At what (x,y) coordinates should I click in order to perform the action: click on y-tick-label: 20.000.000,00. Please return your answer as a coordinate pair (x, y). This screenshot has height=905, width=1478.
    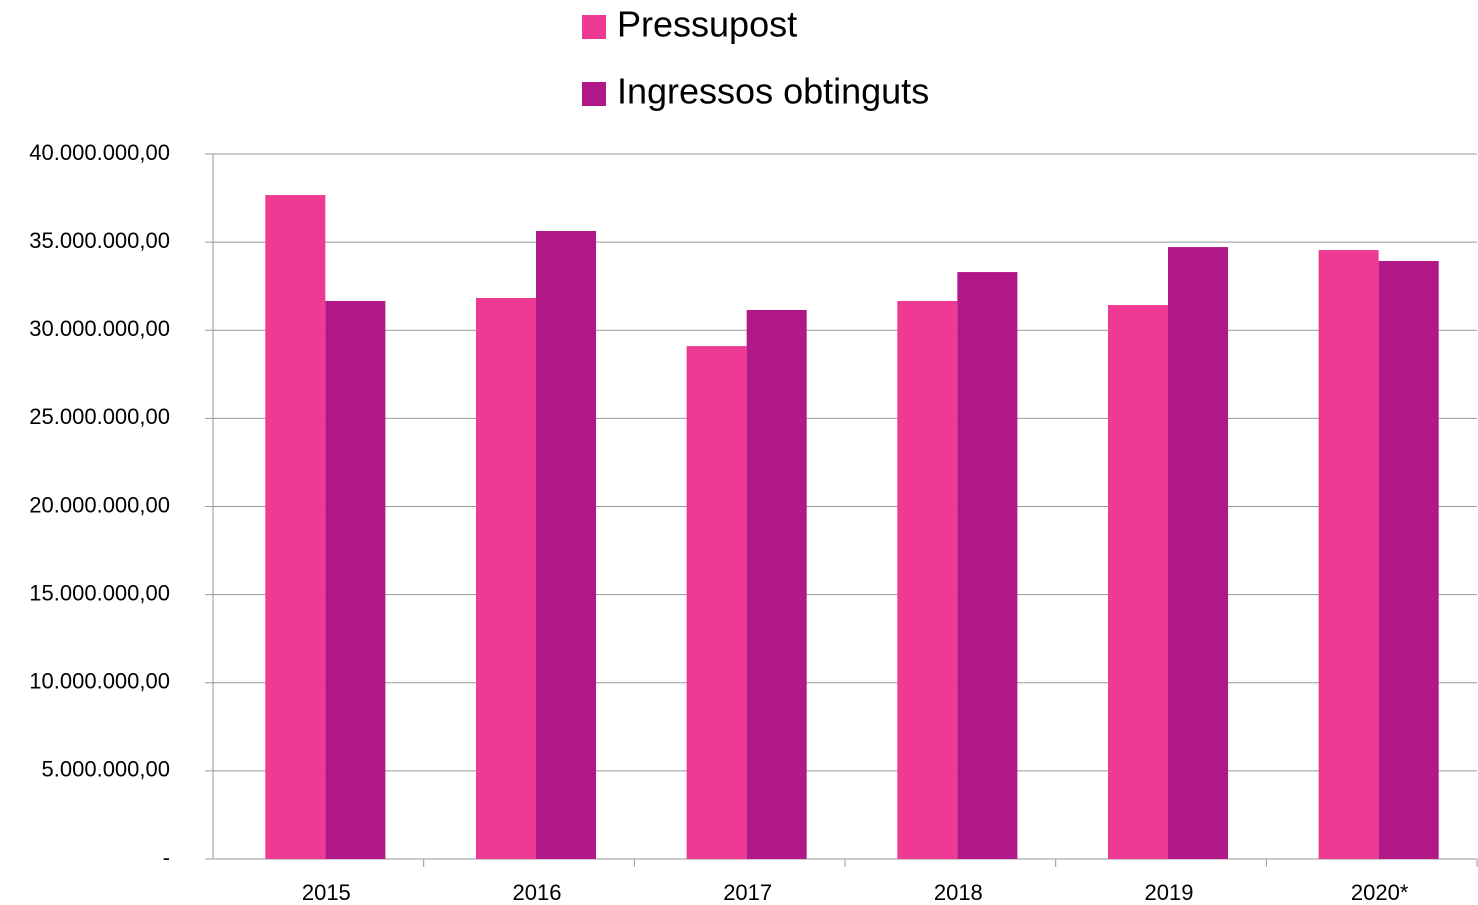
    Looking at the image, I should click on (99, 504).